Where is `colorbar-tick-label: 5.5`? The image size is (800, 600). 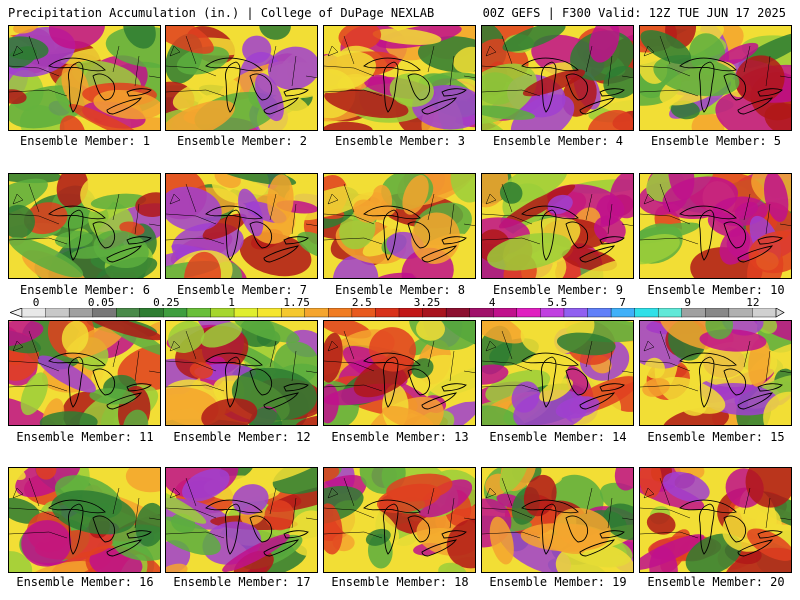 colorbar-tick-label: 5.5 is located at coordinates (557, 302).